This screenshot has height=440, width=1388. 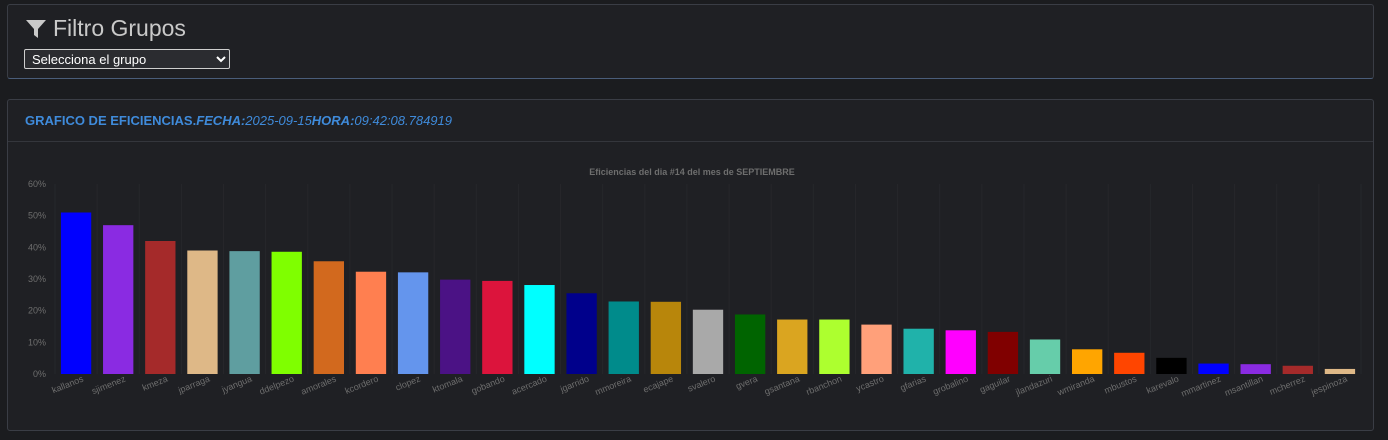 I want to click on bar-mmoreira, so click(x=623, y=337).